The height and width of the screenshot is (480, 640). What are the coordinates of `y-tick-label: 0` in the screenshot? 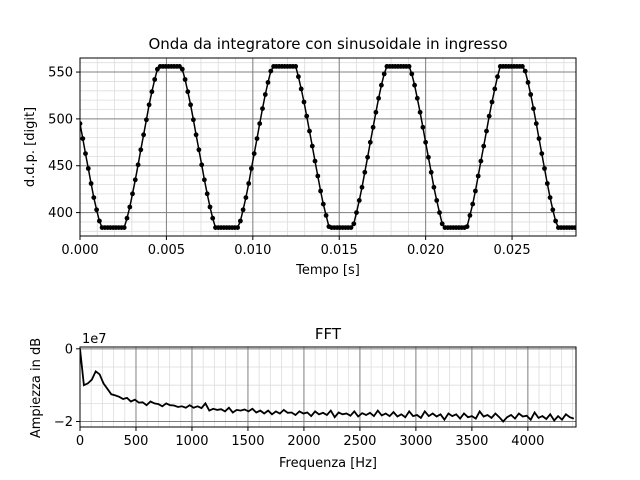 It's located at (69, 349).